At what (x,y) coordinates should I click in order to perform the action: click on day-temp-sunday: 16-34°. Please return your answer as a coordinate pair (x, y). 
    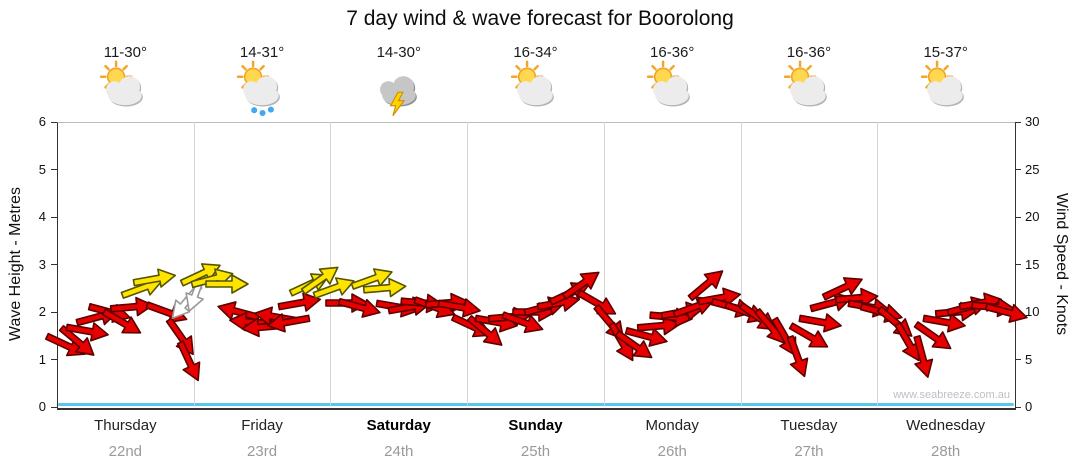
    Looking at the image, I should click on (535, 52).